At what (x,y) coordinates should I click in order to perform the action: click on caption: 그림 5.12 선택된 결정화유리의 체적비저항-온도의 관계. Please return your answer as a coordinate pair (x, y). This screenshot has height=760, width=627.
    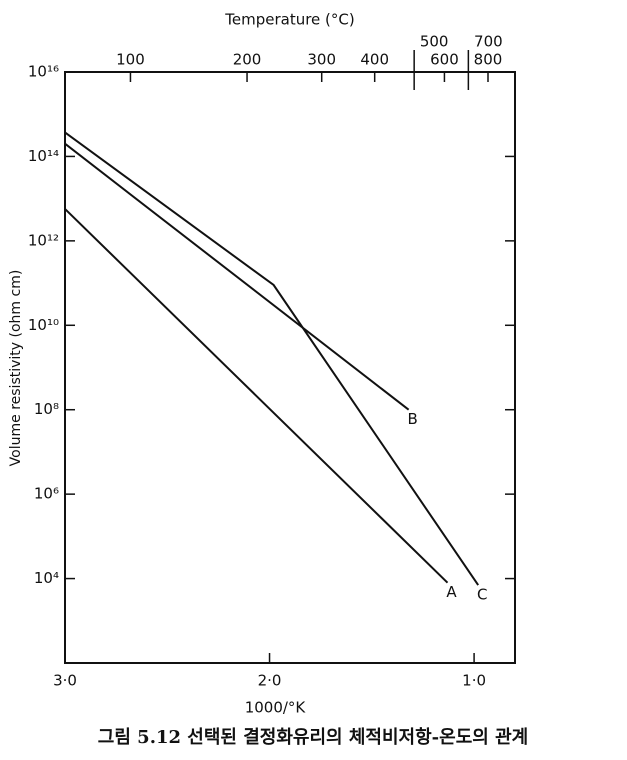
    Looking at the image, I should click on (313, 737).